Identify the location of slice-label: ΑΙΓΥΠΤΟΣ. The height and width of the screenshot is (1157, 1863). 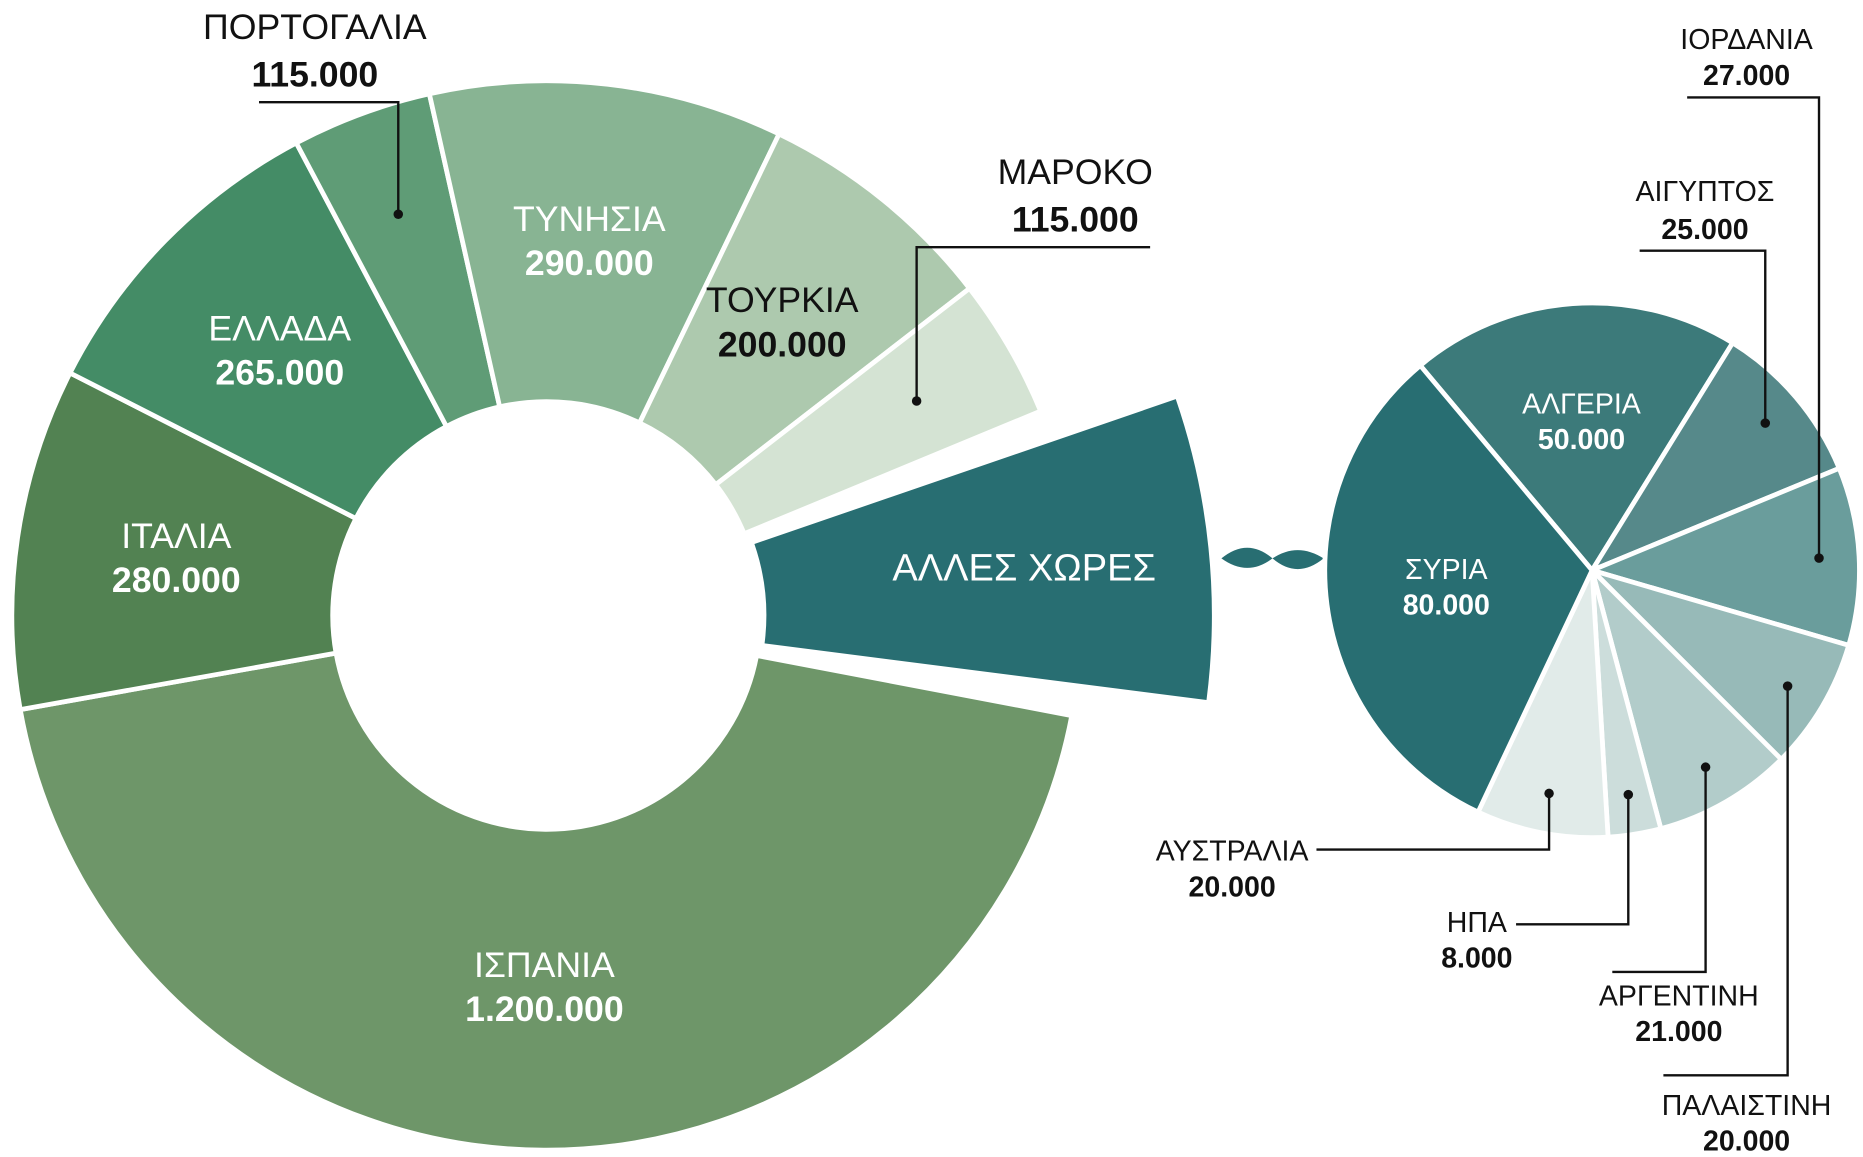
(1705, 192).